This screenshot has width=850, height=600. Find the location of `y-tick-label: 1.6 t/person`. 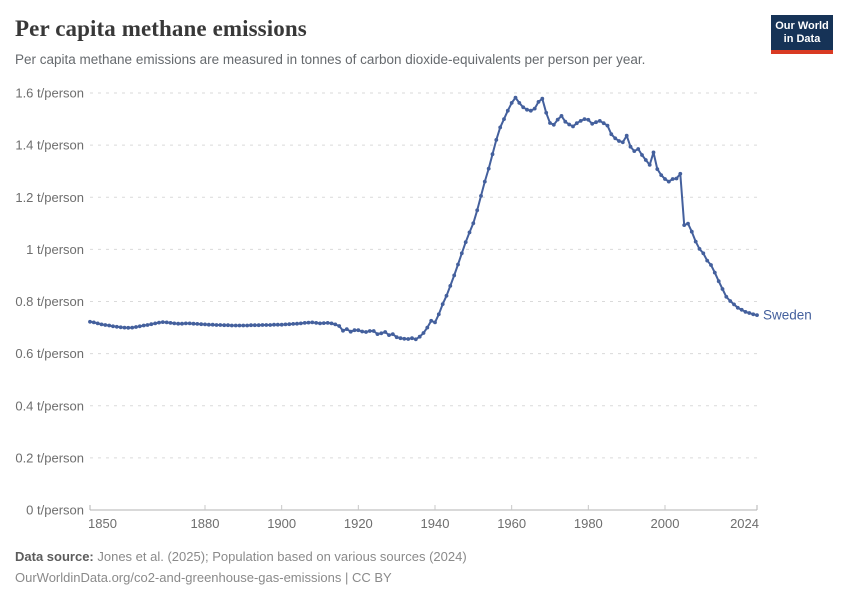

y-tick-label: 1.6 t/person is located at coordinates (49, 93).